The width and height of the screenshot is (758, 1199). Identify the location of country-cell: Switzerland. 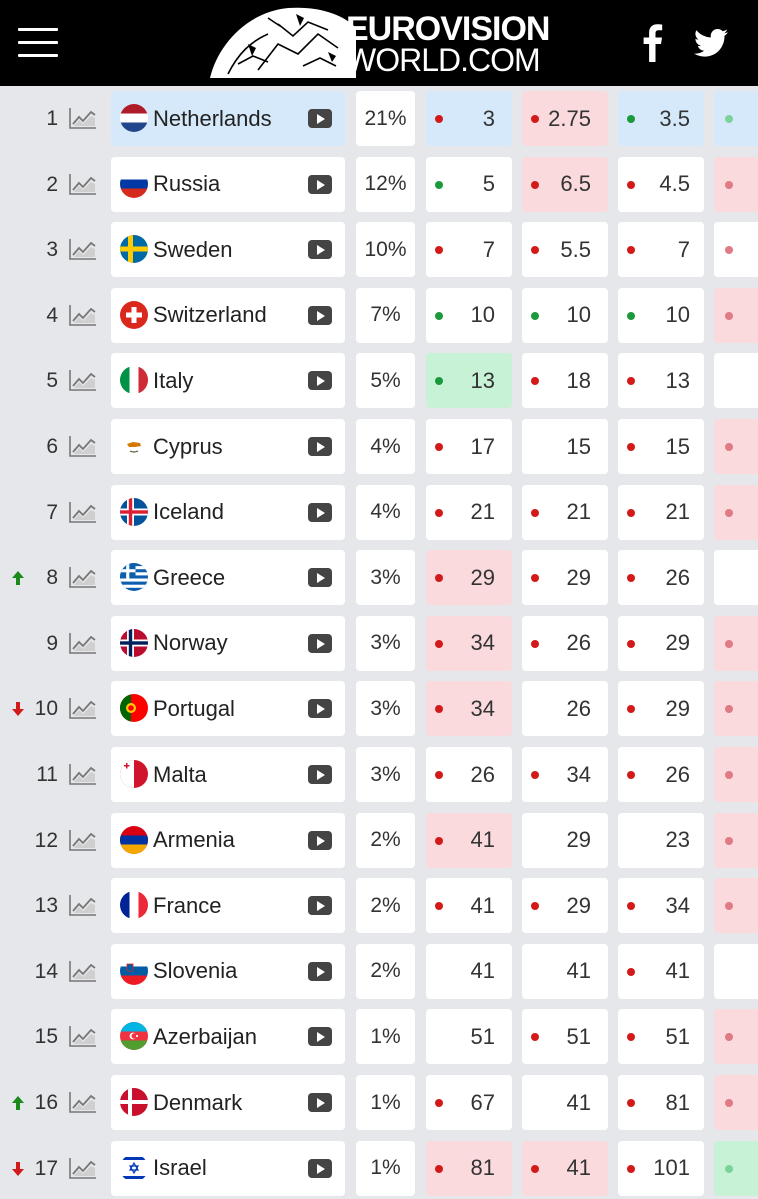
(228, 315).